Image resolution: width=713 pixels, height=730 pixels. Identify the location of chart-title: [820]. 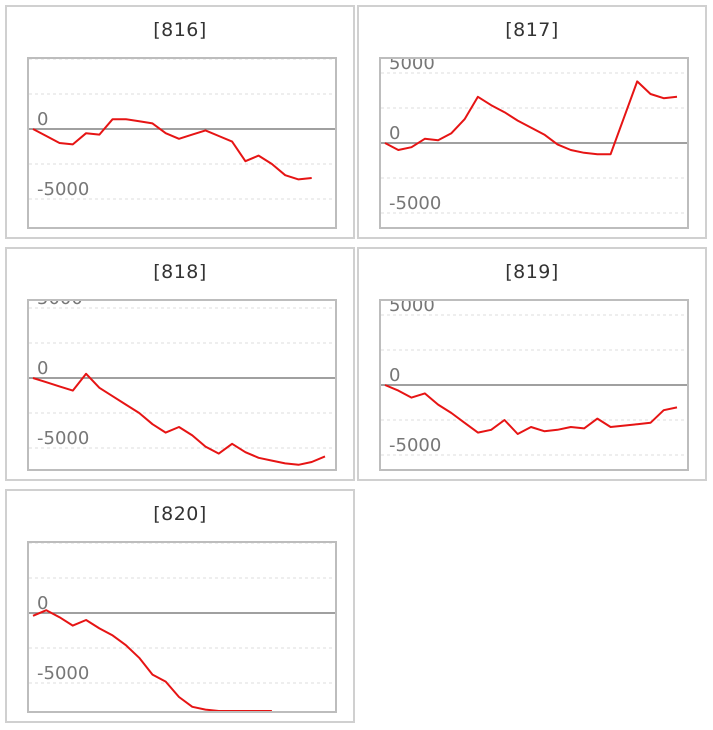
(180, 514).